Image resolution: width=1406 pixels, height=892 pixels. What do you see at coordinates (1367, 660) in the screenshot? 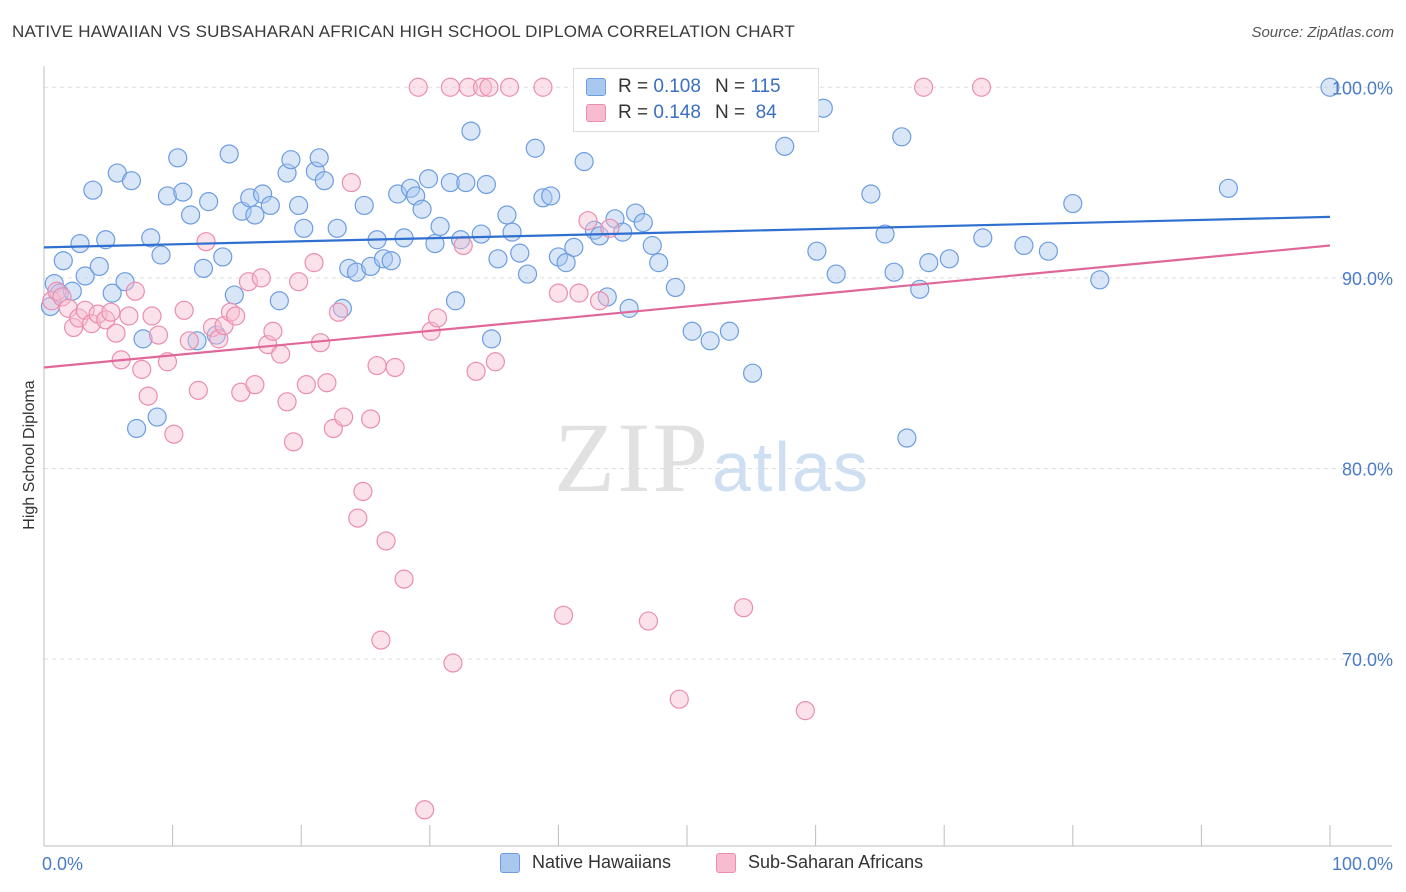
I see `y-tick-label: 70.0%` at bounding box center [1367, 660].